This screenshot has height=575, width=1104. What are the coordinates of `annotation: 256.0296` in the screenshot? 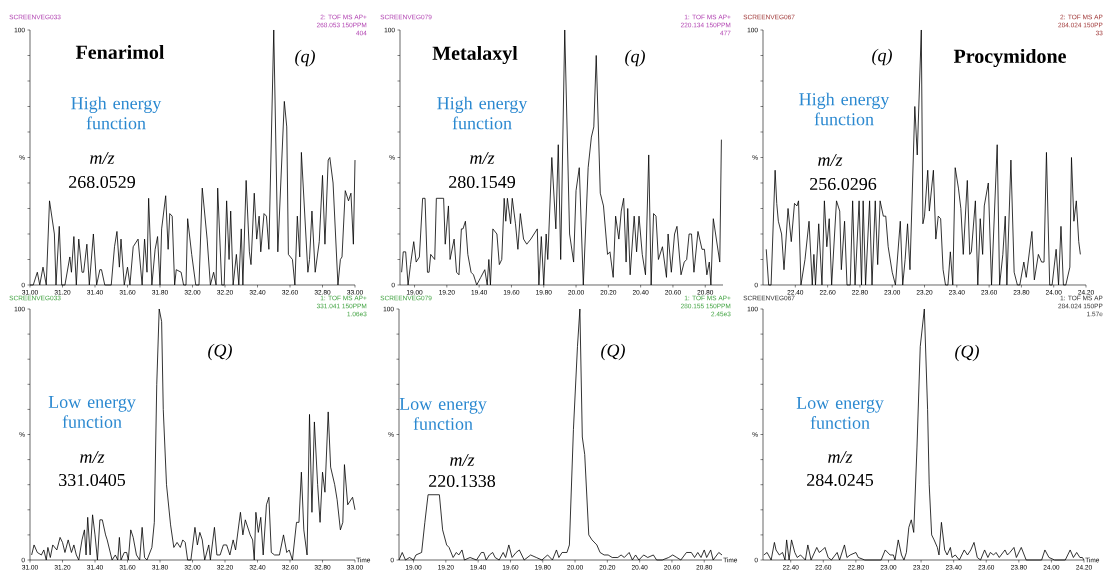 It's located at (843, 184).